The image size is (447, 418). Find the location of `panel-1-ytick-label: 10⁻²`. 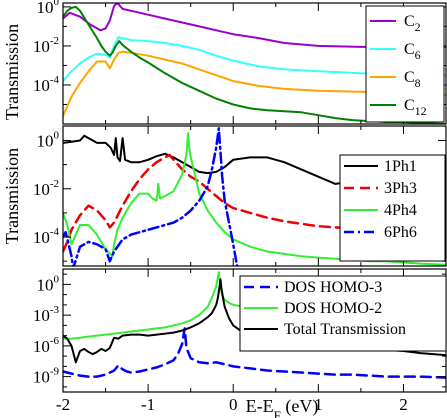

panel-1-ytick-label: 10⁻² is located at coordinates (46, 45).